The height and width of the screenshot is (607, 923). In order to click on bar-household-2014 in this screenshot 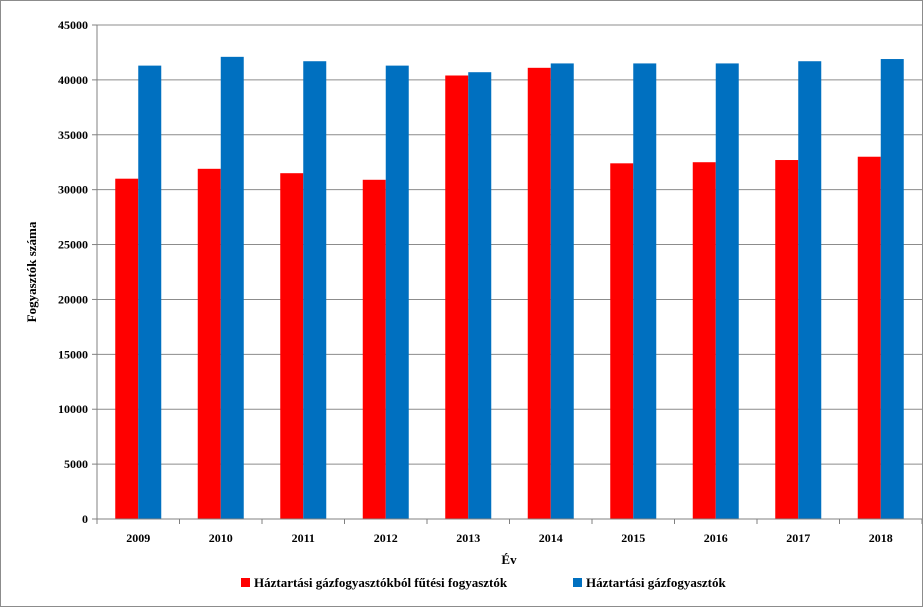, I will do `click(562, 291)`.